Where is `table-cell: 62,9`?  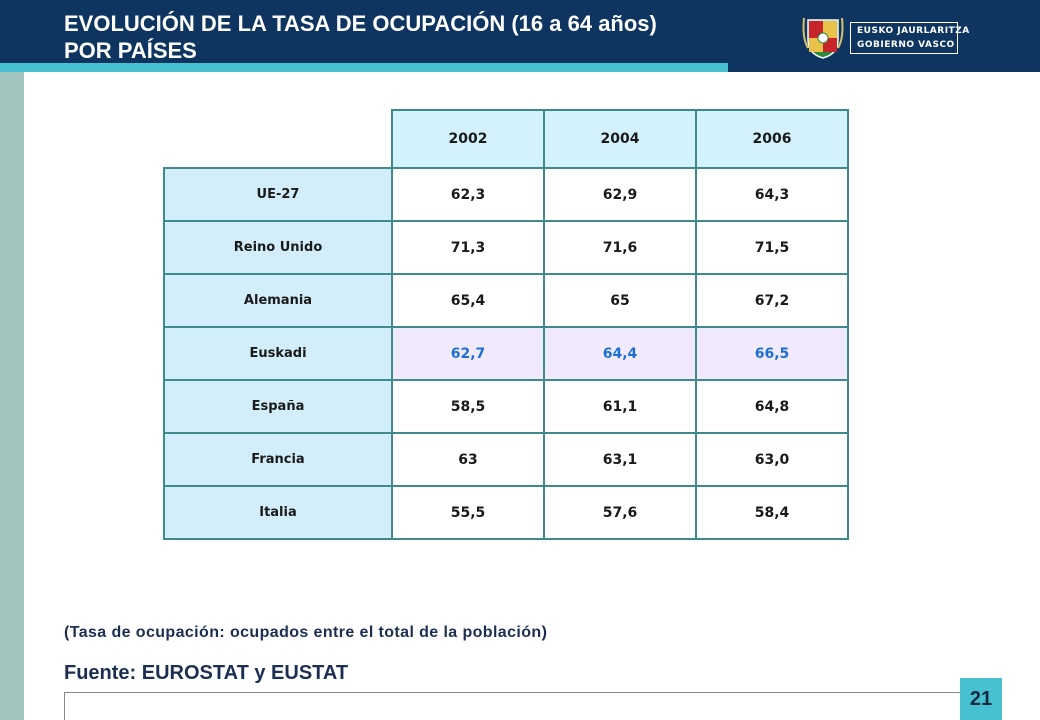
table-cell: 62,9 is located at coordinates (620, 194).